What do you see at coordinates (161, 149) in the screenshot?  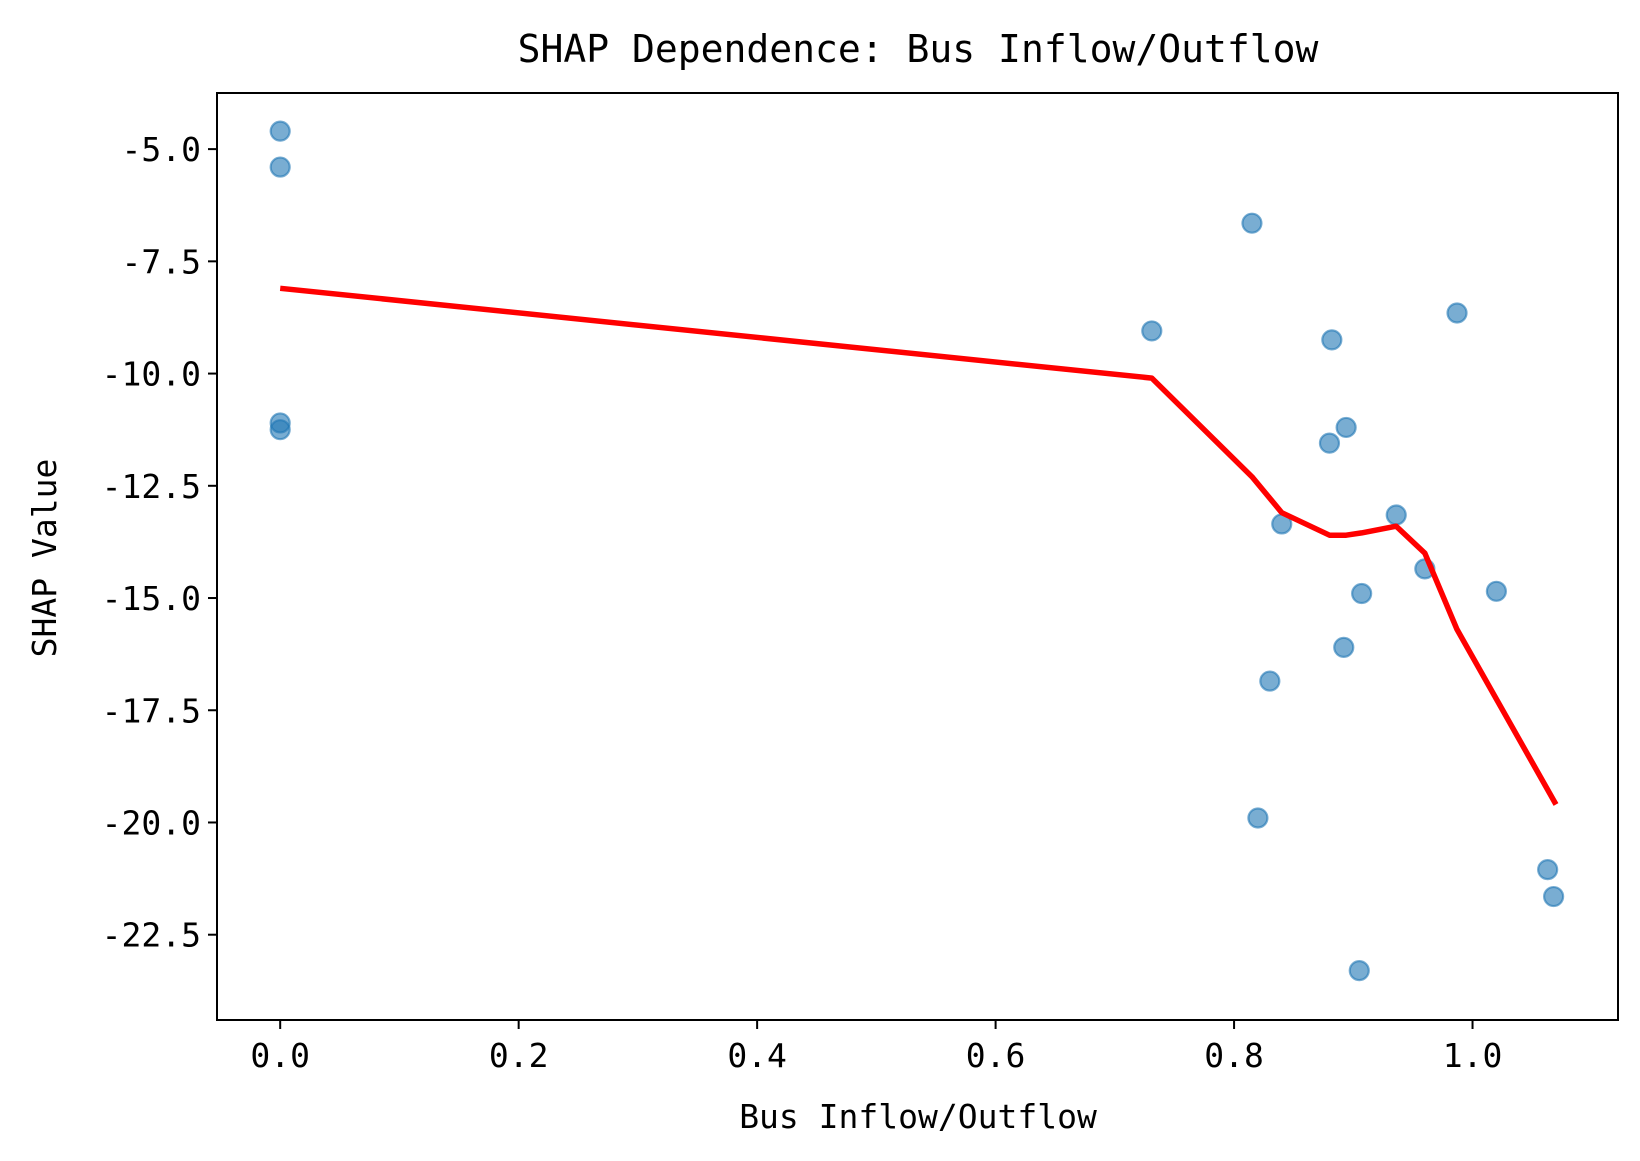 I see `y-tick-label: -5.0` at bounding box center [161, 149].